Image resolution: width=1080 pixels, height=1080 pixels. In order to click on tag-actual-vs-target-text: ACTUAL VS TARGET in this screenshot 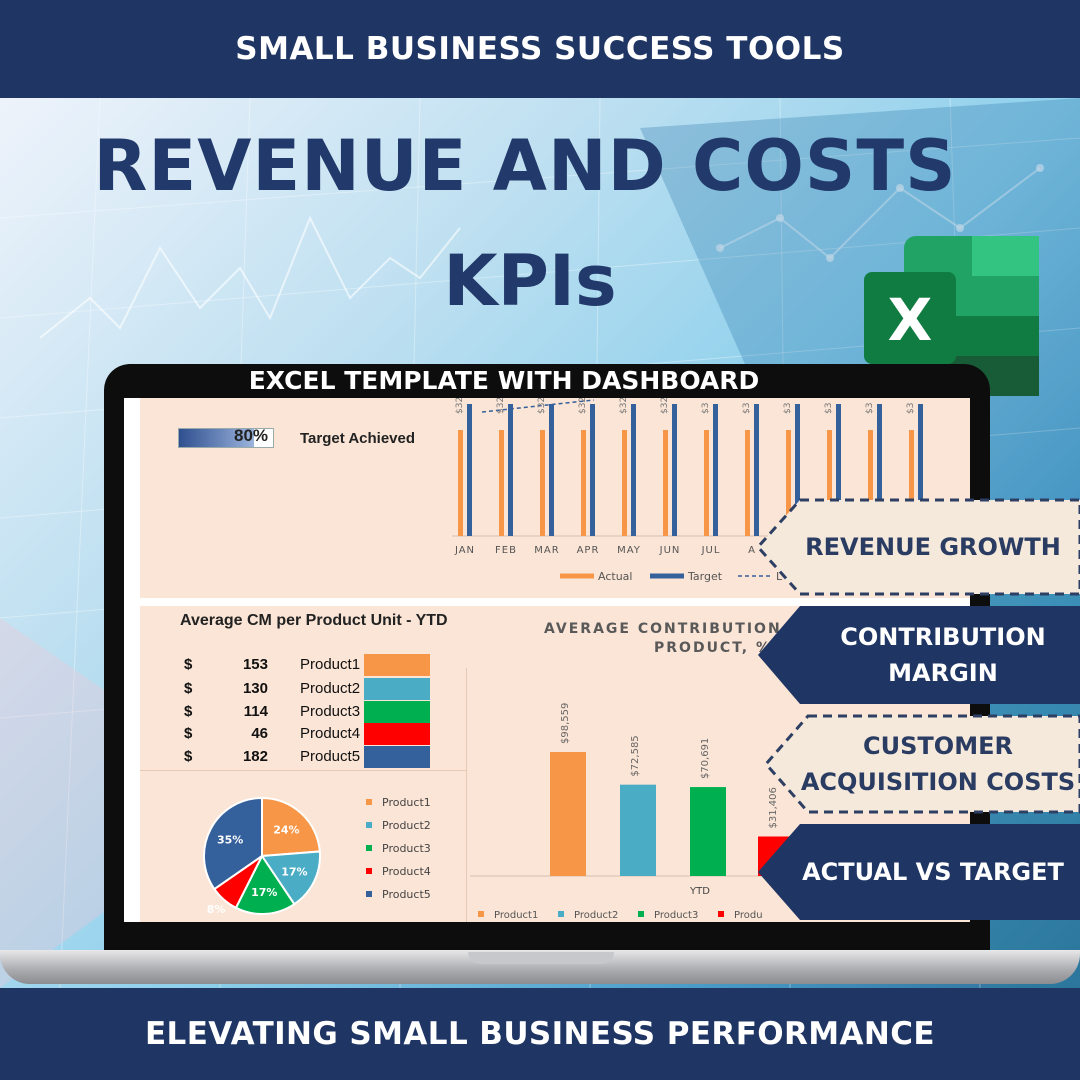, I will do `click(933, 872)`.